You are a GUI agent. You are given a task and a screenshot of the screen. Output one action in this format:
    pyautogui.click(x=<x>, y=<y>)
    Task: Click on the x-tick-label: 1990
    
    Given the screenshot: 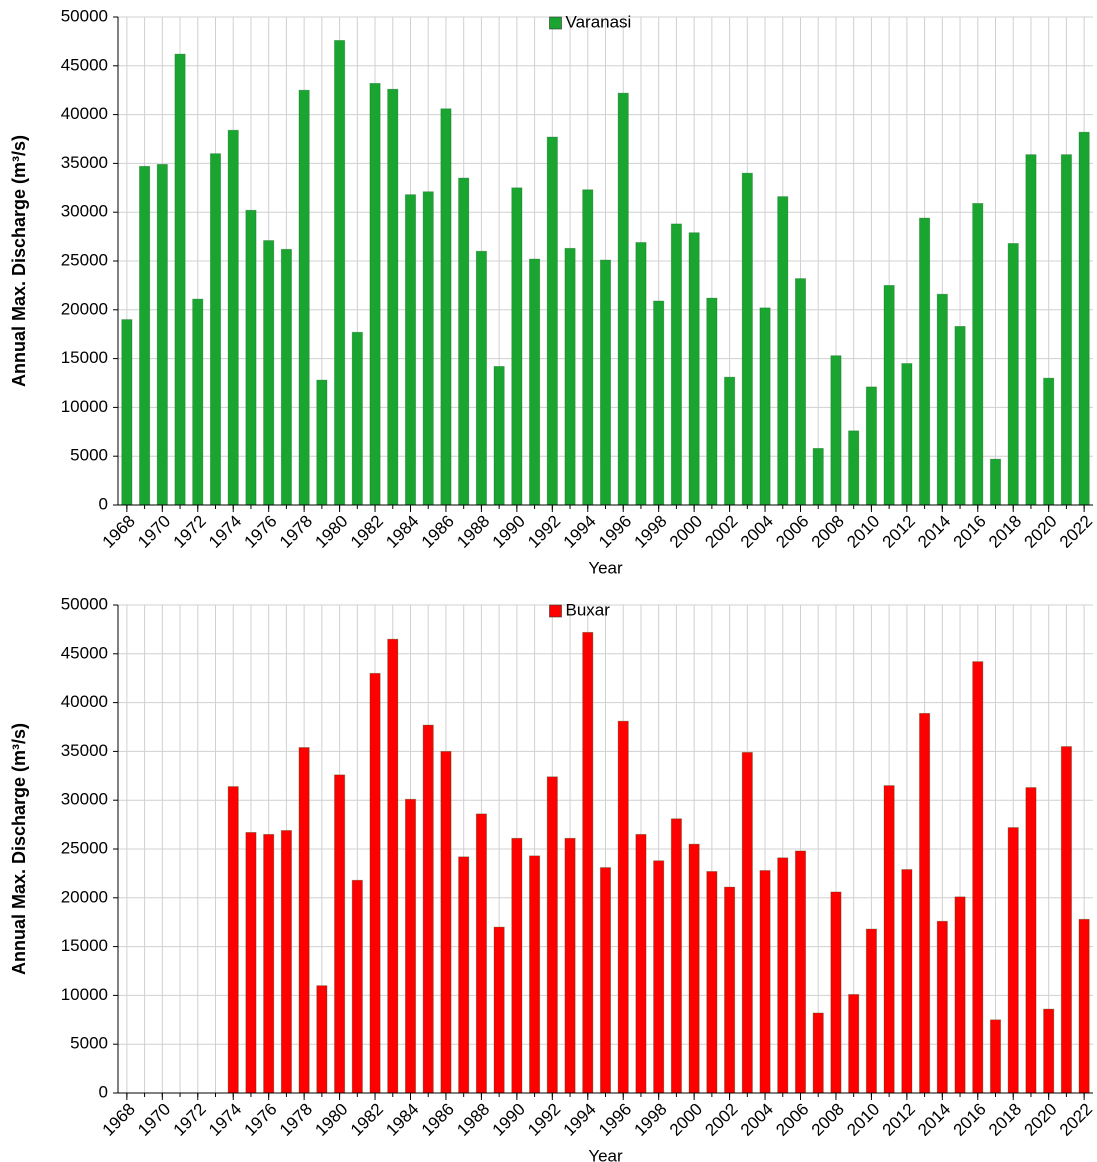 What is the action you would take?
    pyautogui.click(x=509, y=532)
    